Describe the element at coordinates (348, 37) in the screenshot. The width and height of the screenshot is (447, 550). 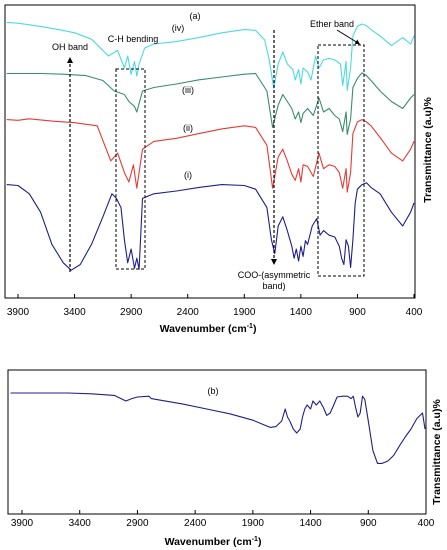
I see `ether-band-arrow` at that location.